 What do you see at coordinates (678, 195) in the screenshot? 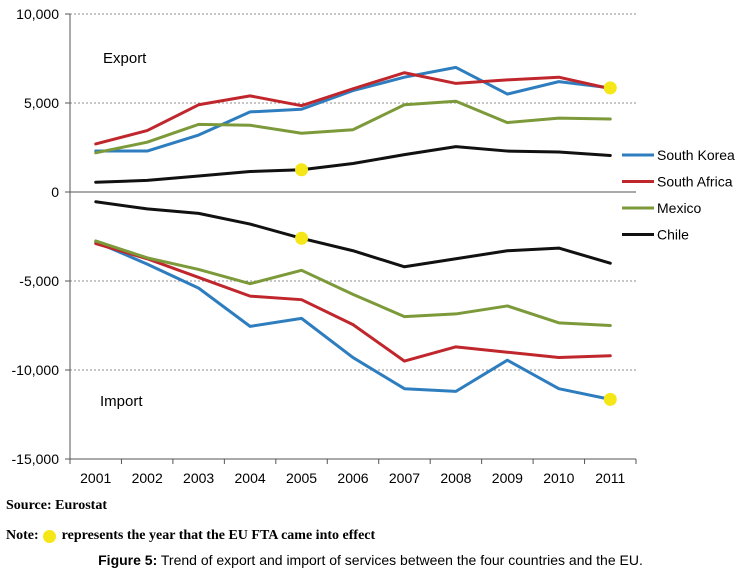
I see `legend: South Korea South Africa Mexico Chile` at bounding box center [678, 195].